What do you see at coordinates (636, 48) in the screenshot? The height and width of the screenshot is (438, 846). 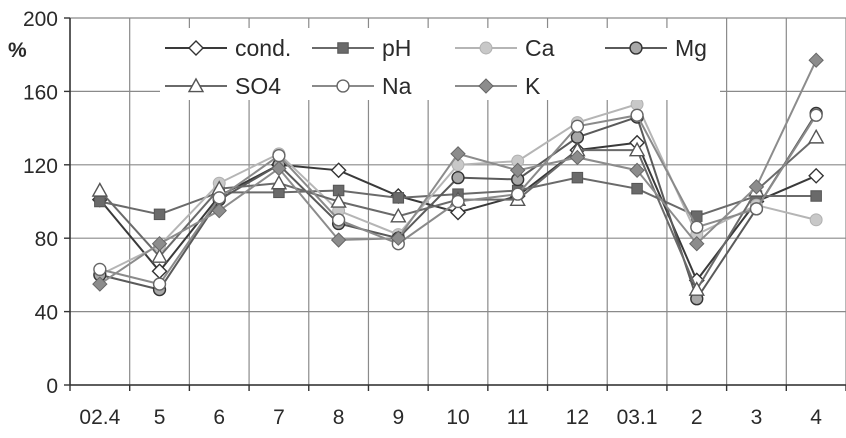 I see `legend-marker-mg` at bounding box center [636, 48].